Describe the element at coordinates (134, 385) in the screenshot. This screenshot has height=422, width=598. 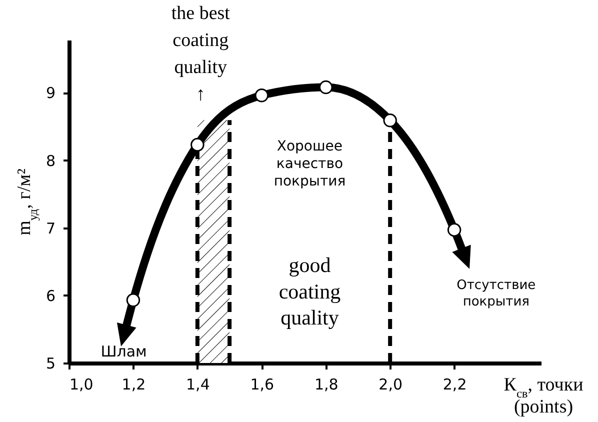
I see `x-tick-label: 1,2` at that location.